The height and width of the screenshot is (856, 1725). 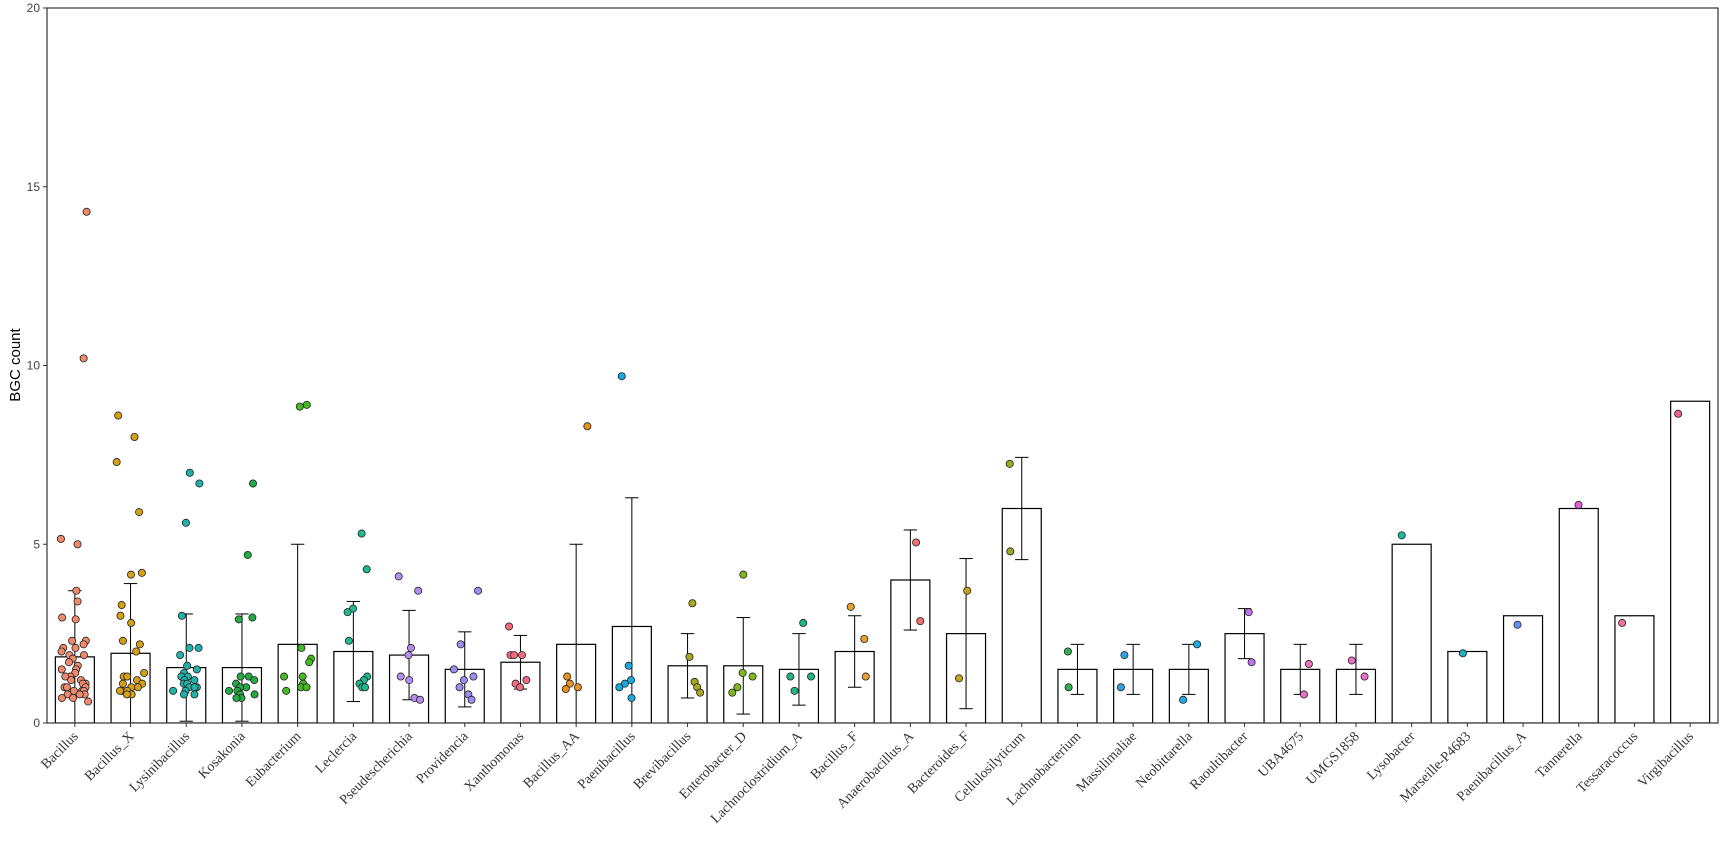 I want to click on x-tick-label: Virgibacillus, so click(x=1666, y=760).